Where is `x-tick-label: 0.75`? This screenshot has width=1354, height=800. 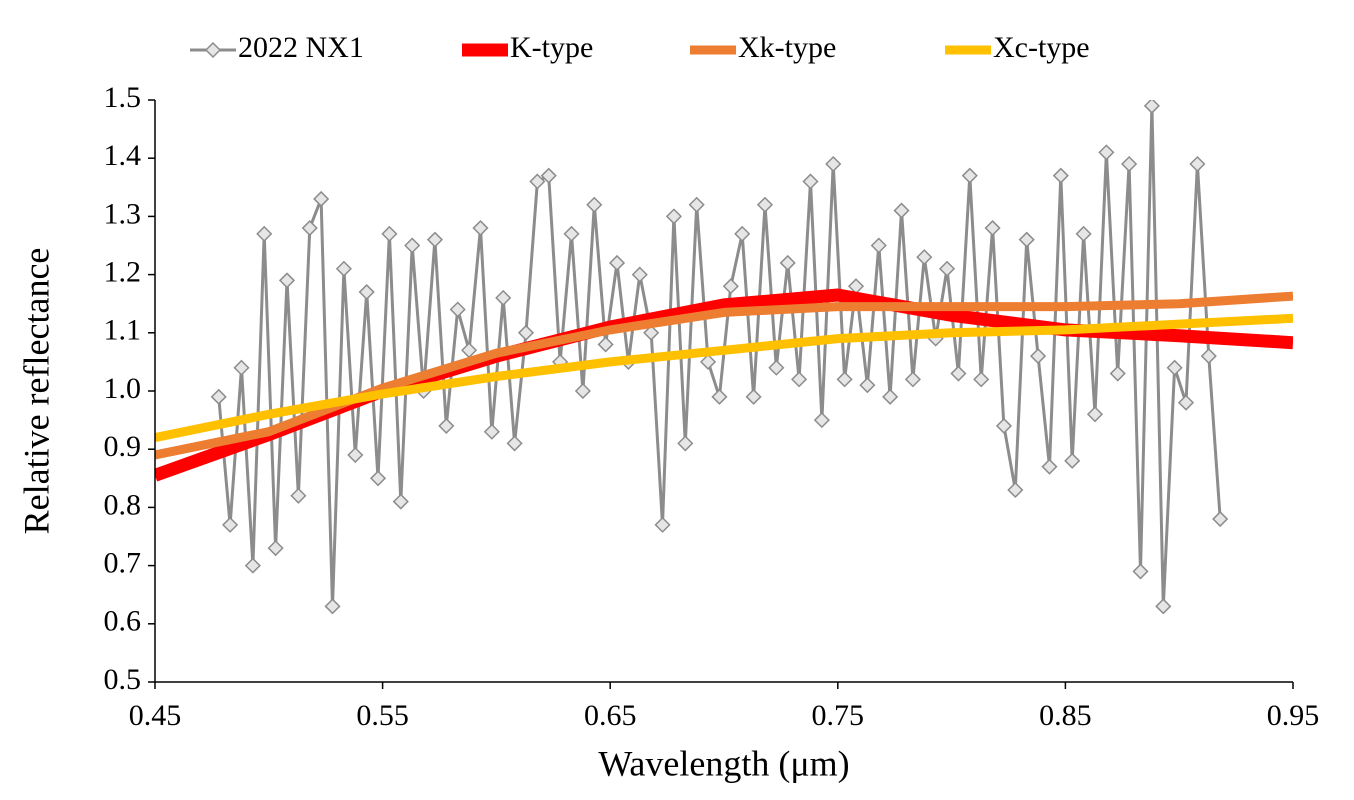 x-tick-label: 0.75 is located at coordinates (838, 715).